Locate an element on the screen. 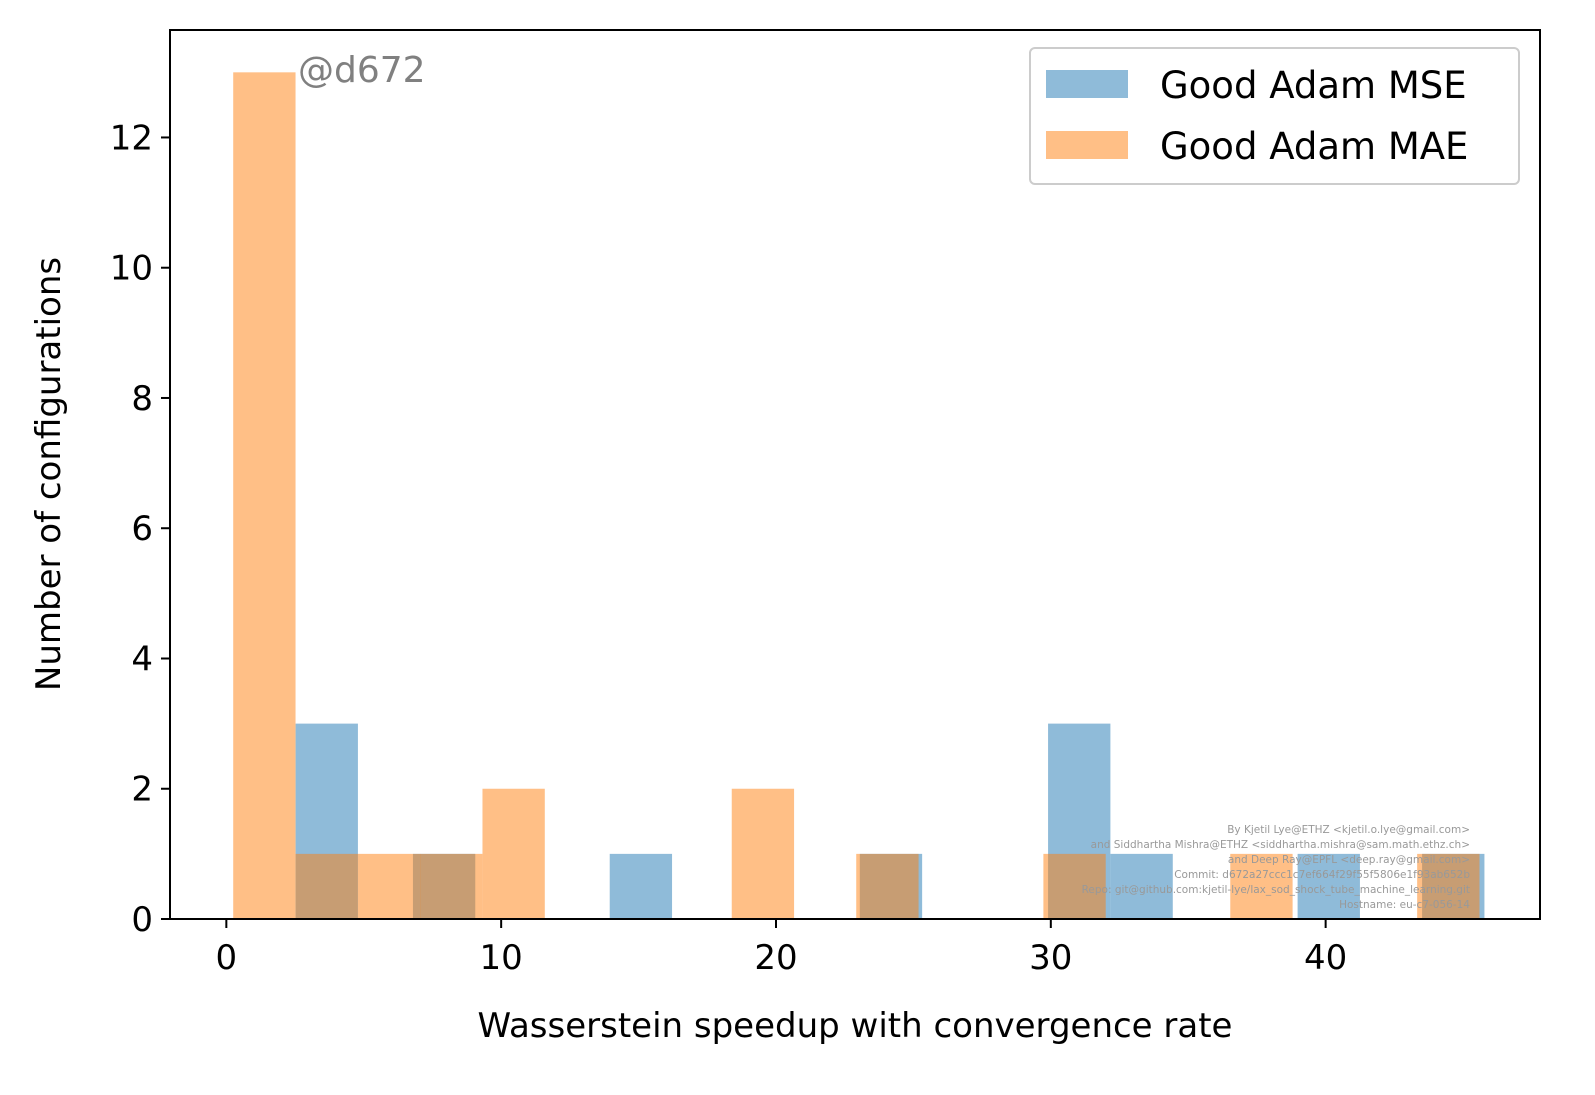  x-axis-ticks: 0 10 20 30 40 is located at coordinates (781, 948).